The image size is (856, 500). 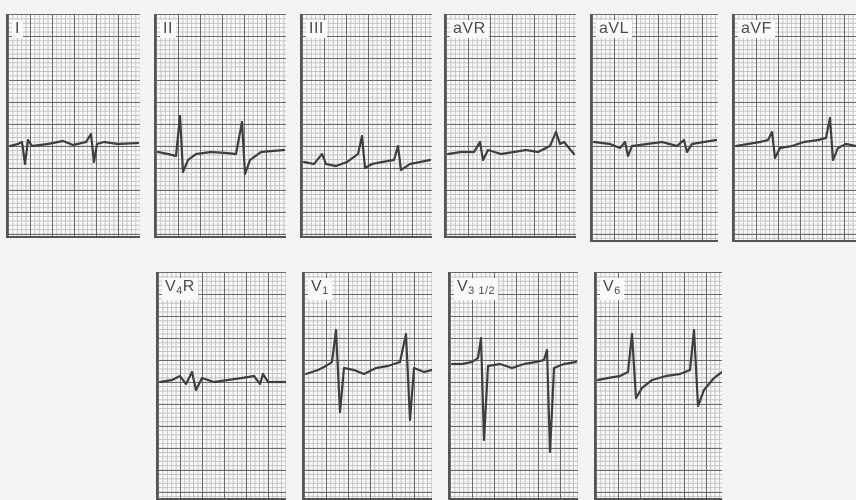 I want to click on lead-label-V6: V6, so click(x=612, y=289).